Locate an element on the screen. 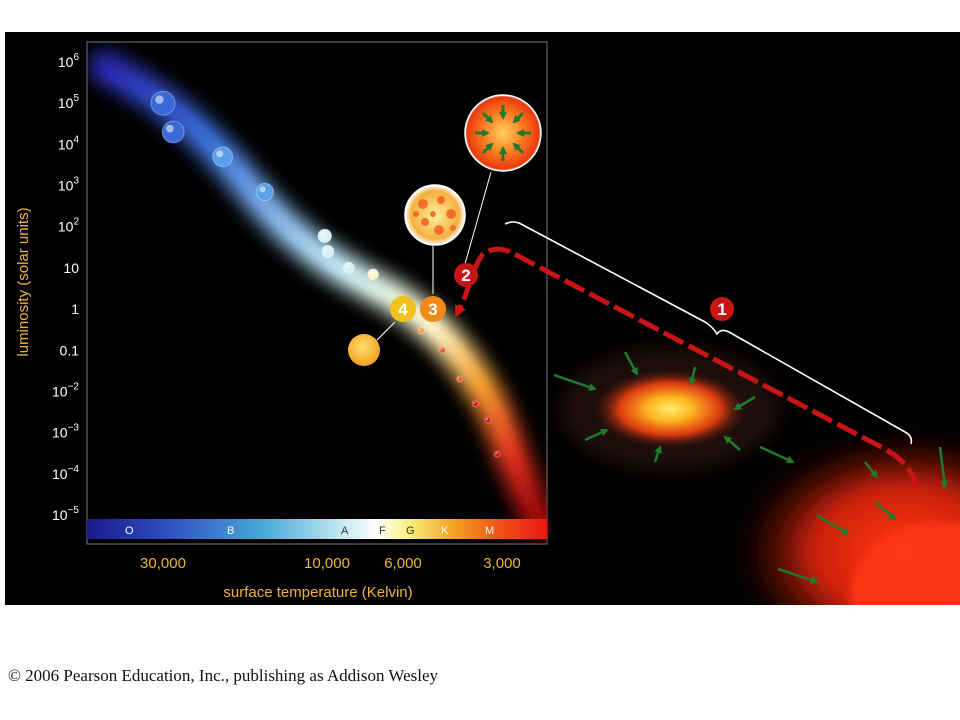 This screenshot has height=720, width=960. x-axis-ticks: 30,000 10,000 6,000 3,000 is located at coordinates (330, 563).